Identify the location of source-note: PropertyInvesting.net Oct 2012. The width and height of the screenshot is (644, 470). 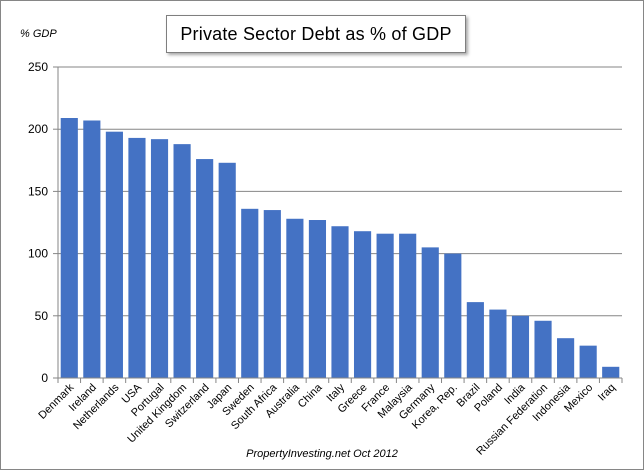
(322, 454).